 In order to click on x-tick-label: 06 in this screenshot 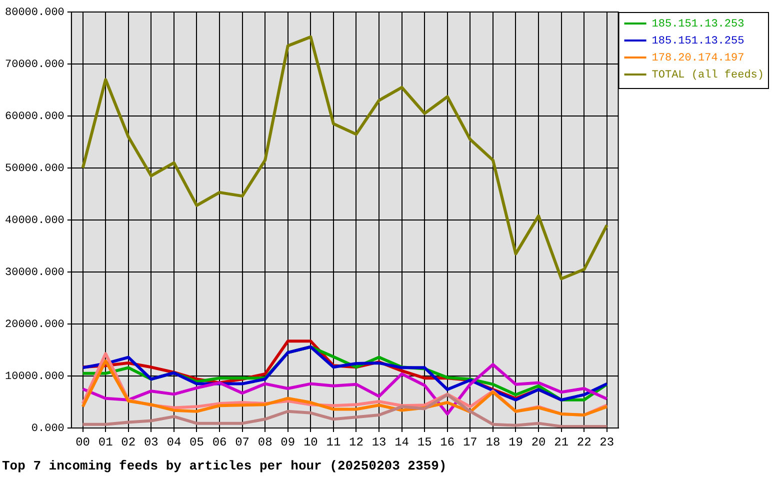, I will do `click(219, 442)`.